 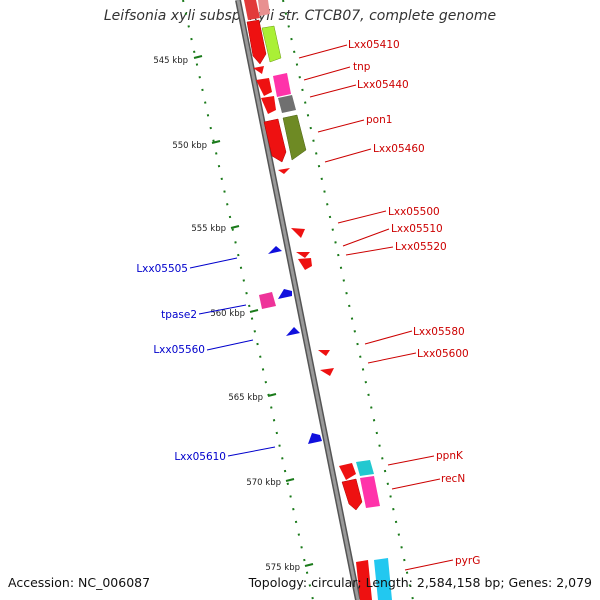 I want to click on gene-label-pon1: pon1, so click(x=379, y=120).